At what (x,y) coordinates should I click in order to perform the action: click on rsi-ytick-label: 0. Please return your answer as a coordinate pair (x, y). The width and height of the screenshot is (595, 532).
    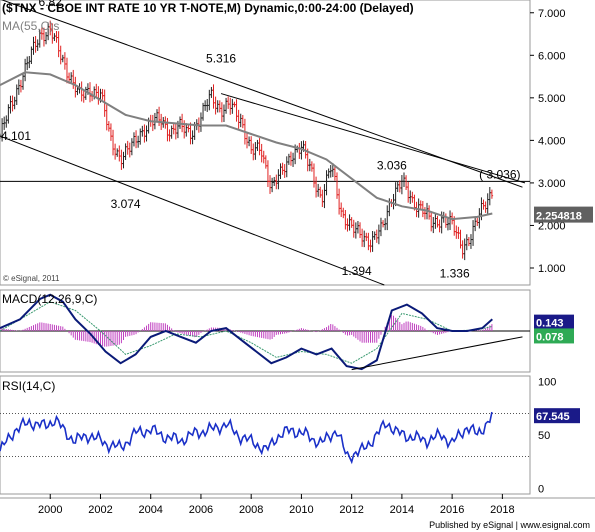
    Looking at the image, I should click on (541, 490).